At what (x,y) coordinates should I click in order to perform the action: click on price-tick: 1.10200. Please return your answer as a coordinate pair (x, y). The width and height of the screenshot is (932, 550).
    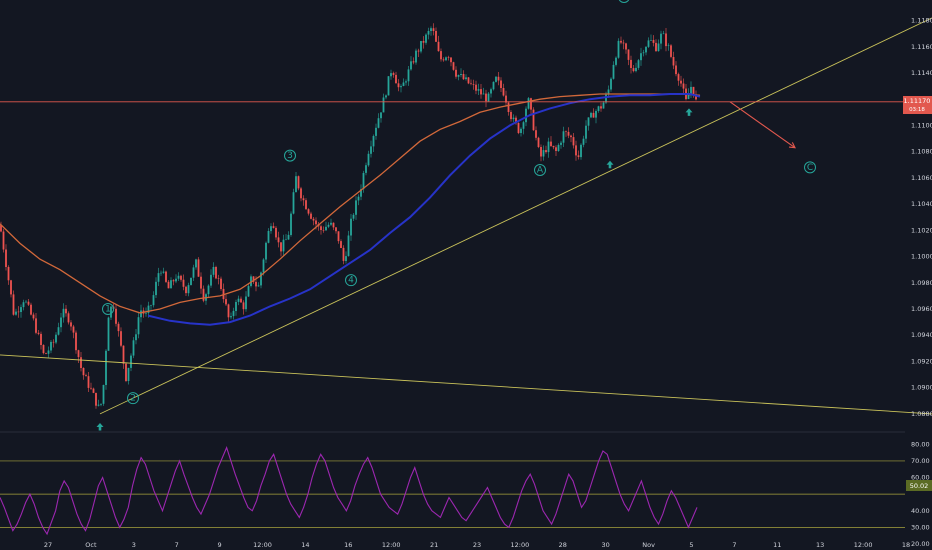
    Looking at the image, I should click on (921, 230).